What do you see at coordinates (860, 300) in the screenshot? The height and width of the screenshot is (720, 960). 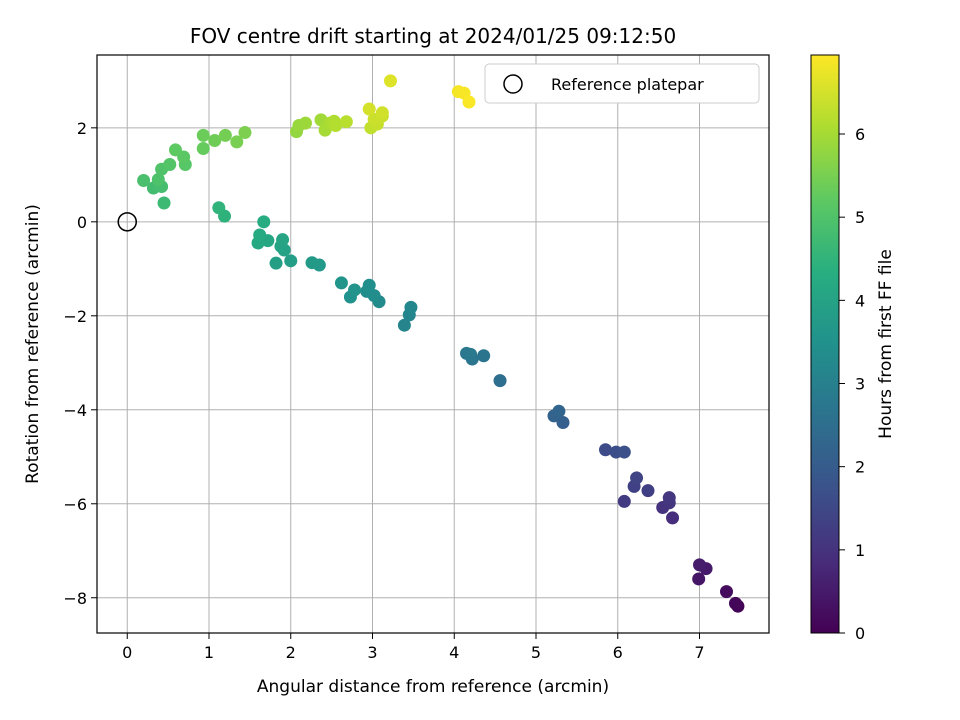 I see `colorbar-tick-label: 4` at bounding box center [860, 300].